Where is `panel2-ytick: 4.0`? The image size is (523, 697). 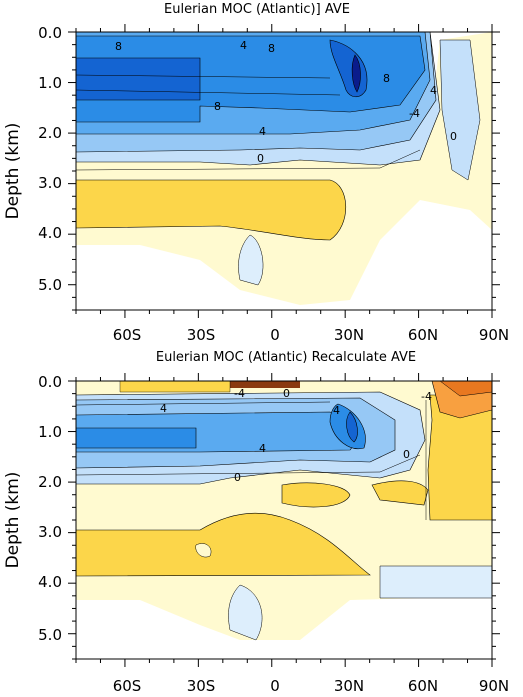 panel2-ytick: 4.0 is located at coordinates (50, 582).